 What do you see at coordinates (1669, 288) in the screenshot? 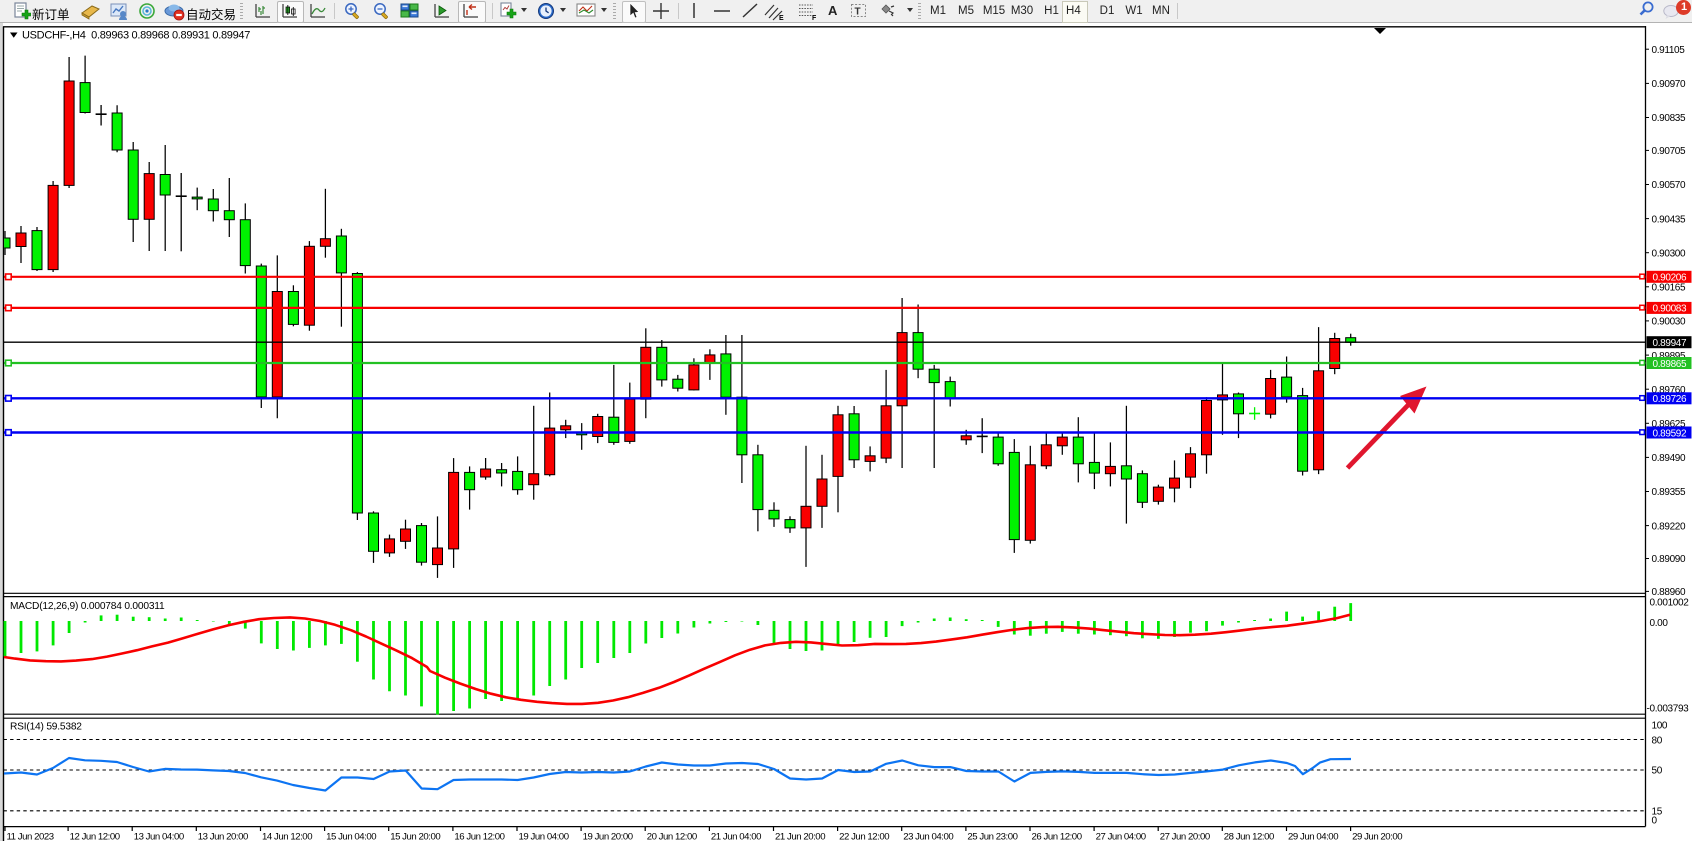
I see `svg-text: 0.90165` at bounding box center [1669, 288].